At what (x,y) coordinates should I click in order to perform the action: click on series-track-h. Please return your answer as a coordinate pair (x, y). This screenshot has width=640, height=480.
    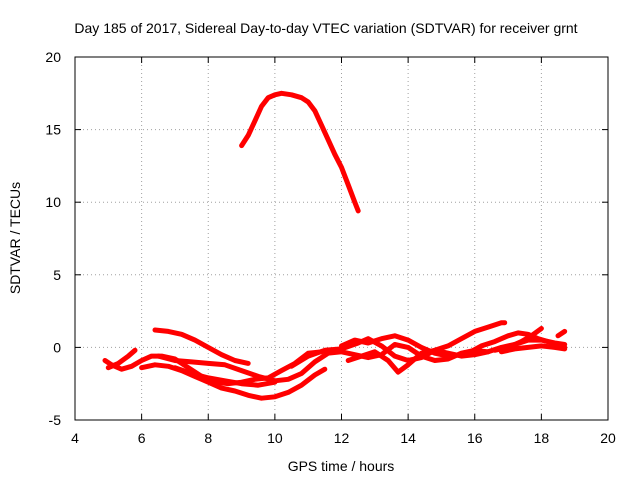
    Looking at the image, I should click on (418, 361).